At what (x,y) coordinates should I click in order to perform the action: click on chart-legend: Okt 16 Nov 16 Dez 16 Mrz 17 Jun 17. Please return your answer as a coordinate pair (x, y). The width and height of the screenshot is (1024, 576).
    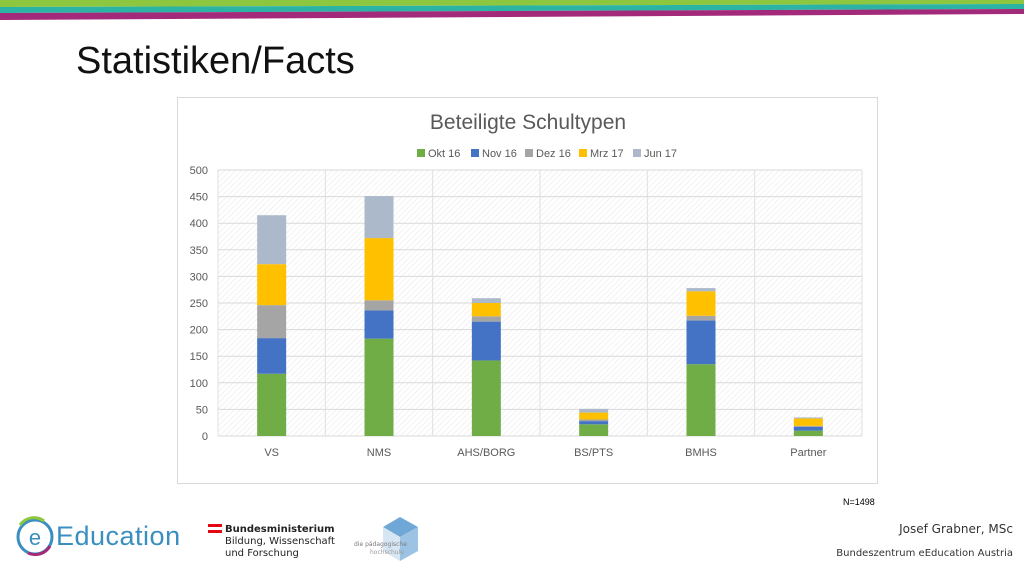
    Looking at the image, I should click on (547, 154).